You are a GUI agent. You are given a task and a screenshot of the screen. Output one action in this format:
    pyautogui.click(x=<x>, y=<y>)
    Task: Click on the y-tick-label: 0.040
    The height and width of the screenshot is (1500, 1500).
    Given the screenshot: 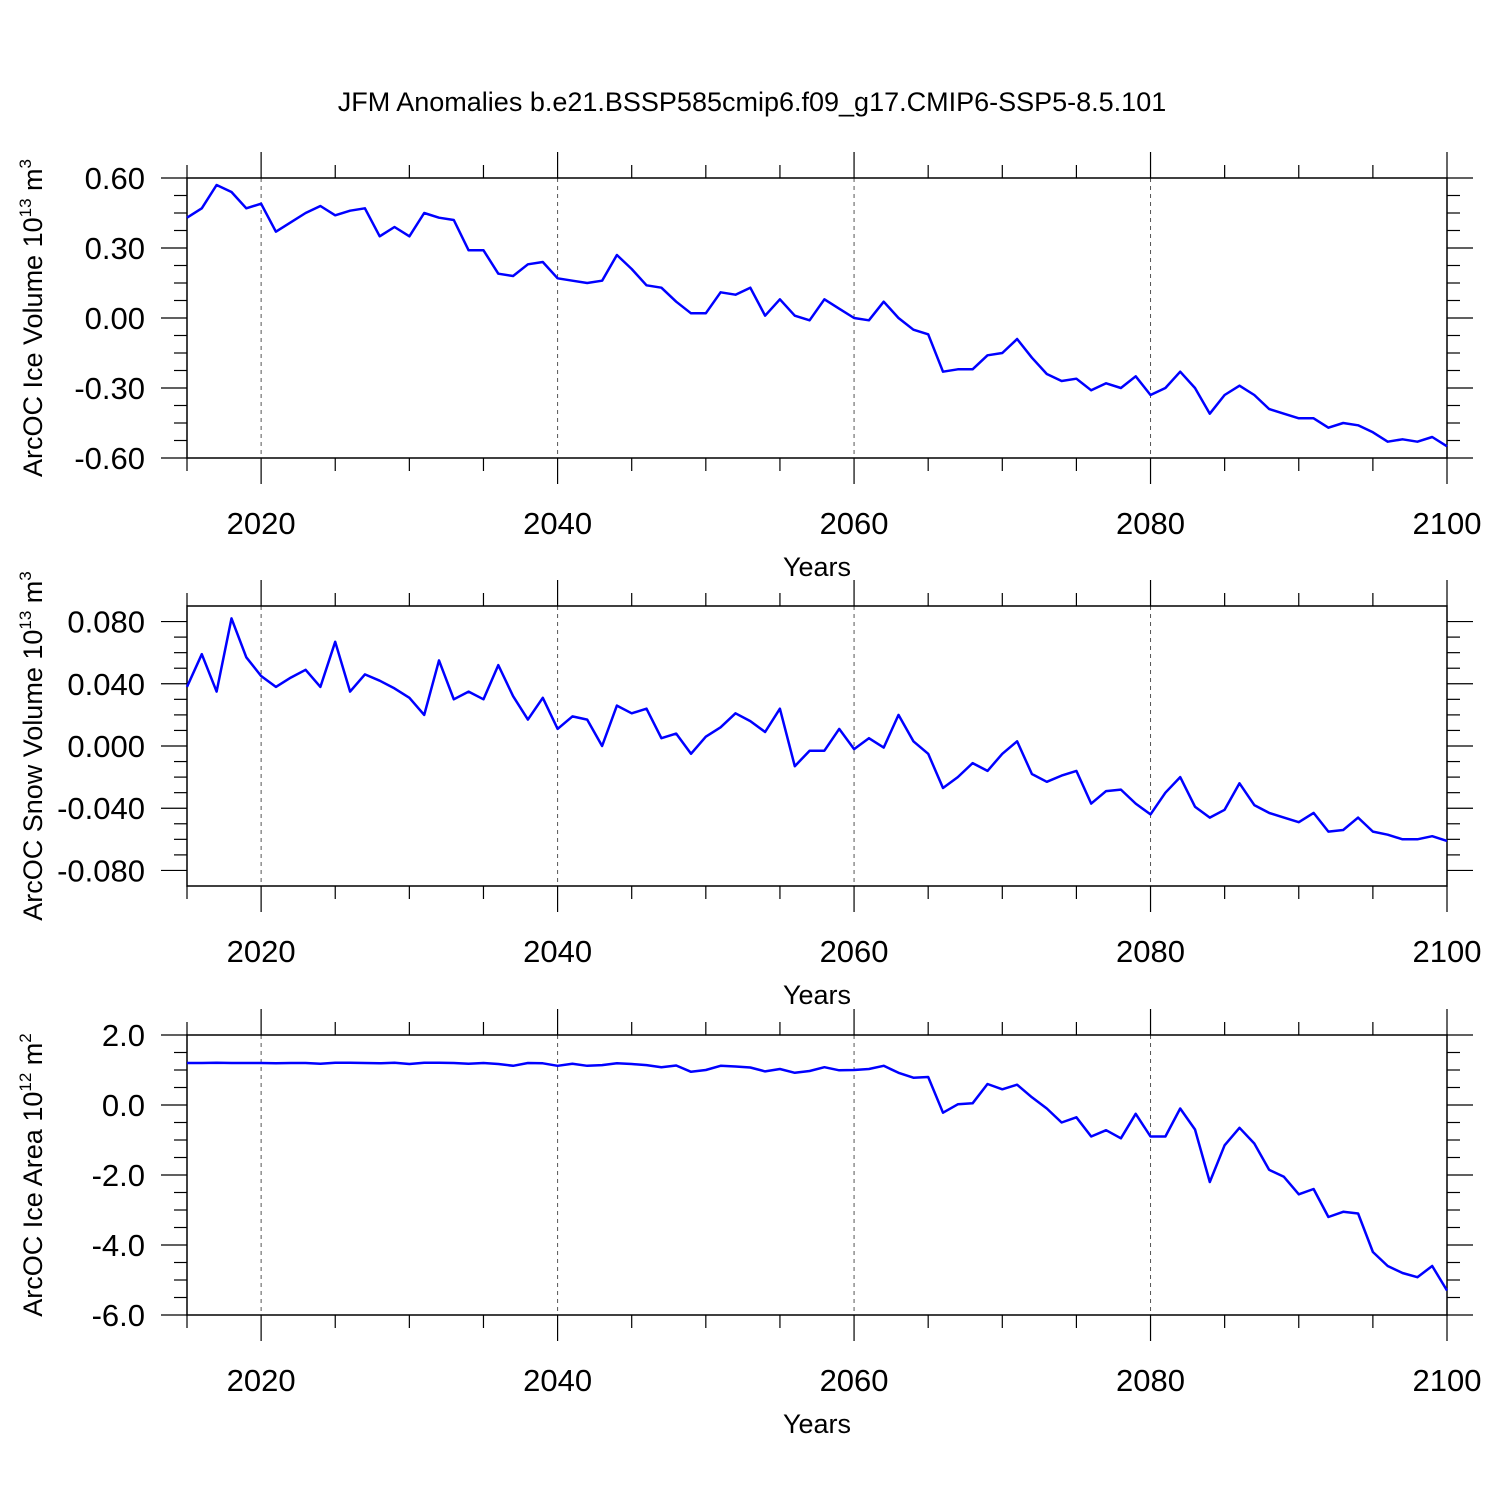 What is the action you would take?
    pyautogui.click(x=106, y=684)
    